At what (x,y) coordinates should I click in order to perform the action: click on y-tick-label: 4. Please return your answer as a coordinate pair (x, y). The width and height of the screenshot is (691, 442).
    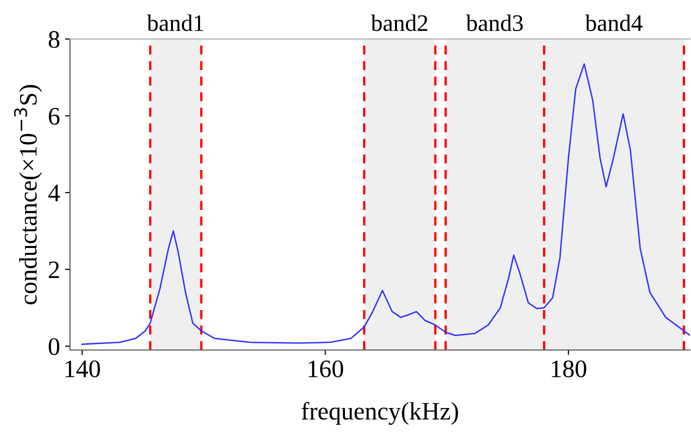
    Looking at the image, I should click on (54, 193).